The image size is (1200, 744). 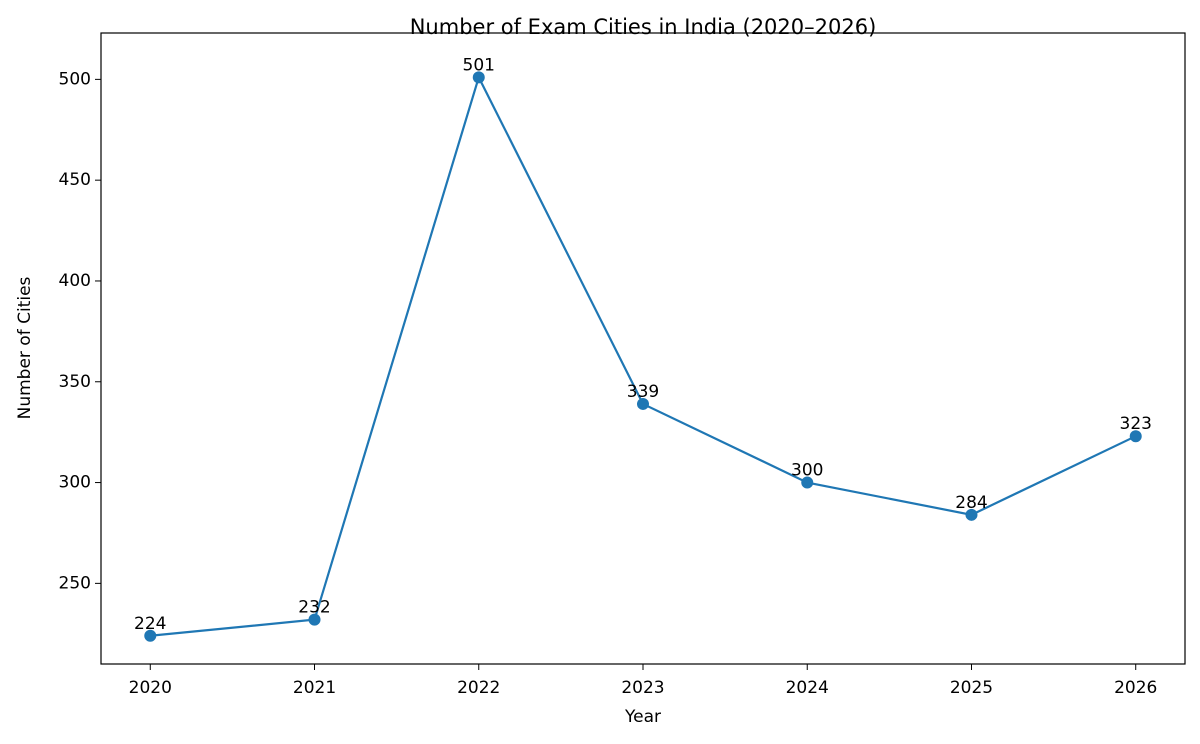 I want to click on data-label: 323, so click(x=1136, y=424).